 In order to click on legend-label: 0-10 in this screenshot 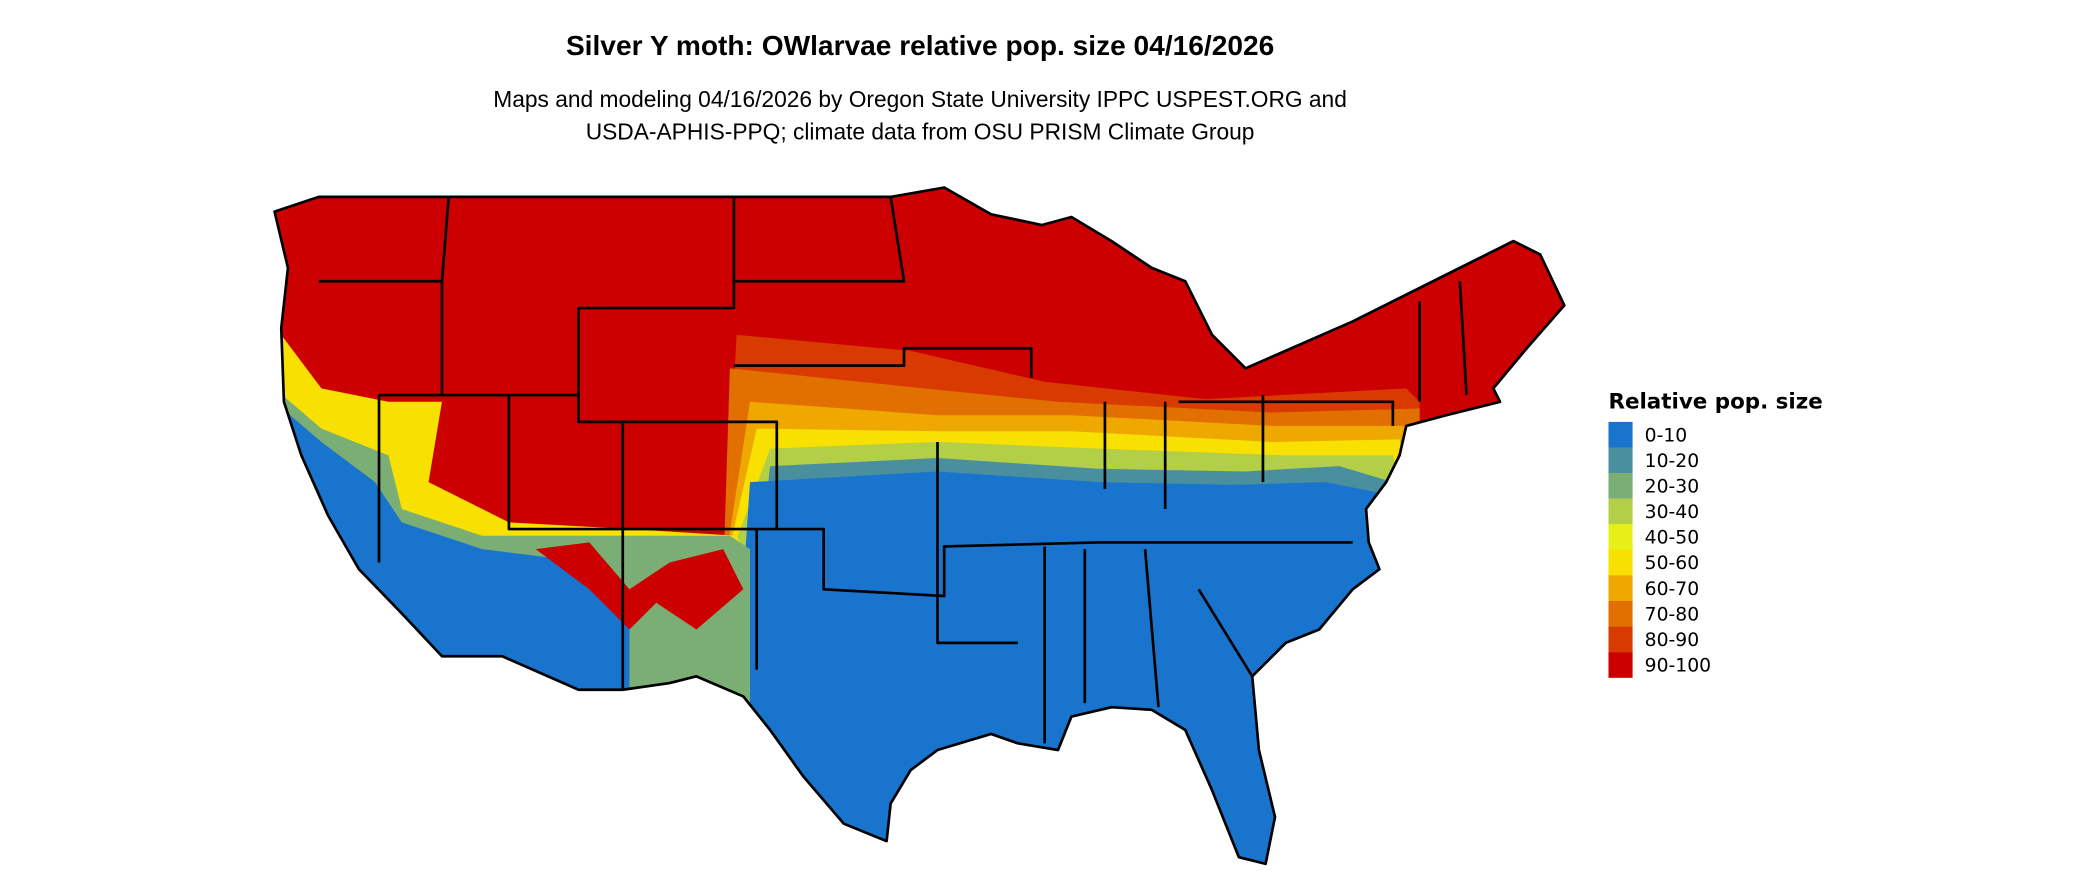, I will do `click(1666, 435)`.